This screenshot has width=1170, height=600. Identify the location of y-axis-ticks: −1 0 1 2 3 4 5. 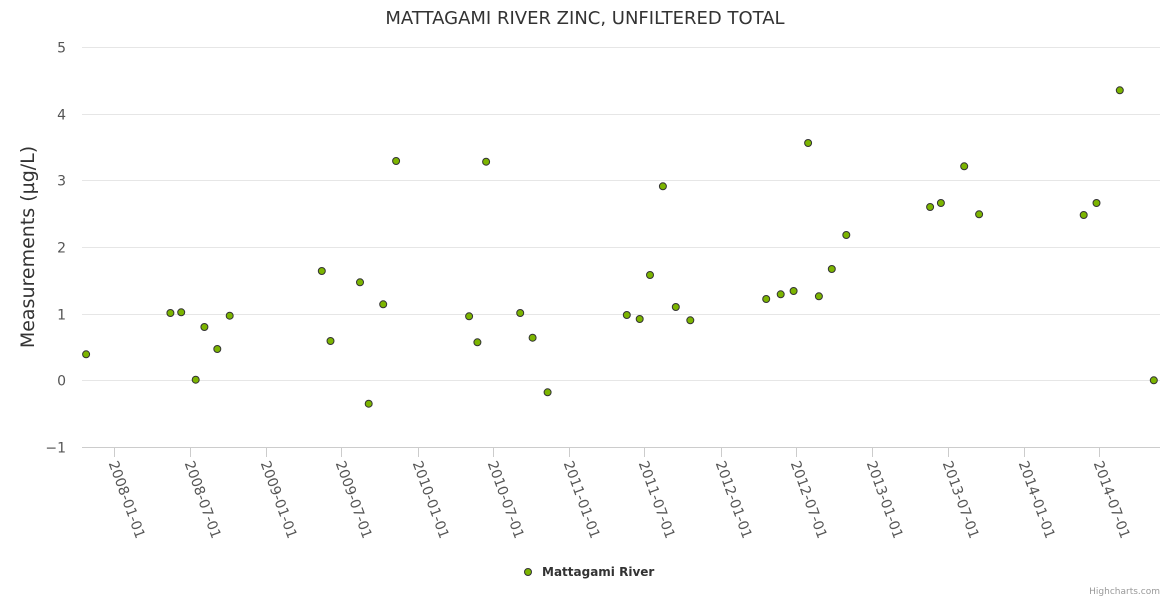
(55, 249).